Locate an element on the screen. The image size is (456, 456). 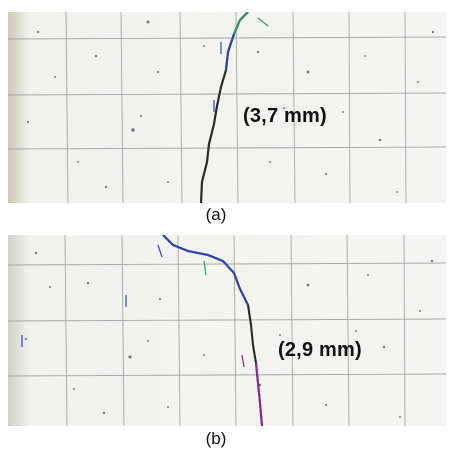
crack-width-label-a: (3,7 mm) is located at coordinates (285, 116).